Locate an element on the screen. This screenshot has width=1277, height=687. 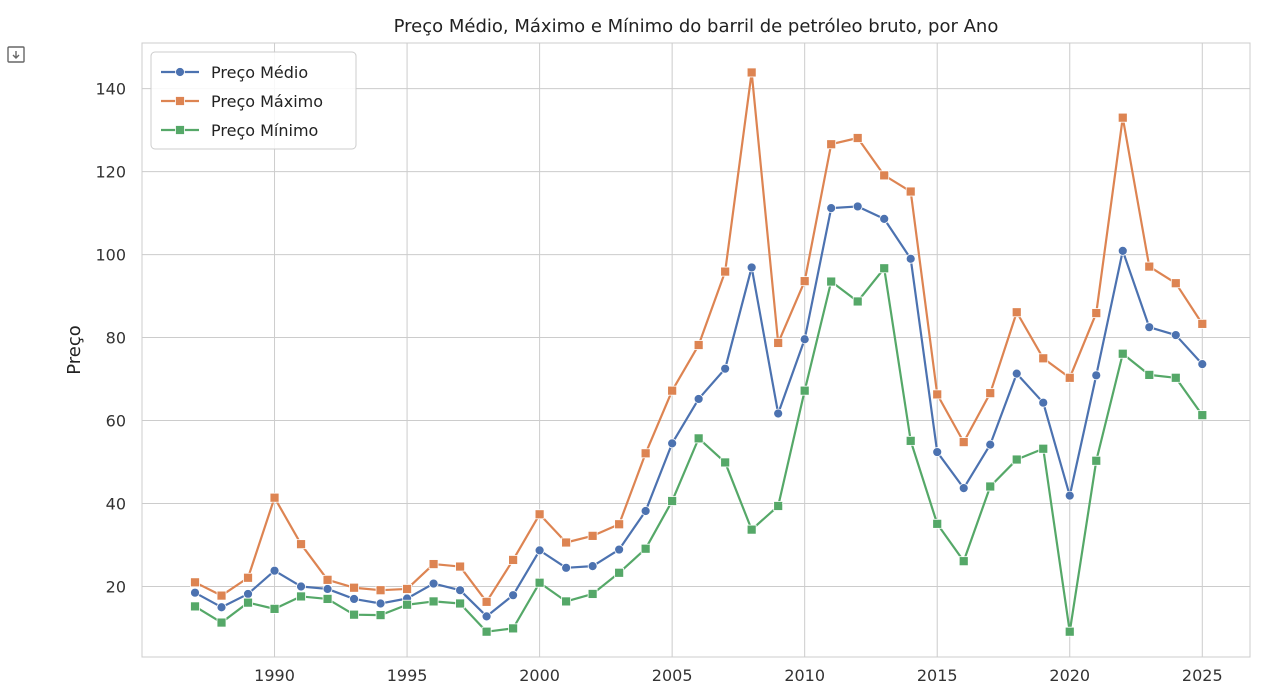
x-tick-label: 2025 is located at coordinates (1202, 675).